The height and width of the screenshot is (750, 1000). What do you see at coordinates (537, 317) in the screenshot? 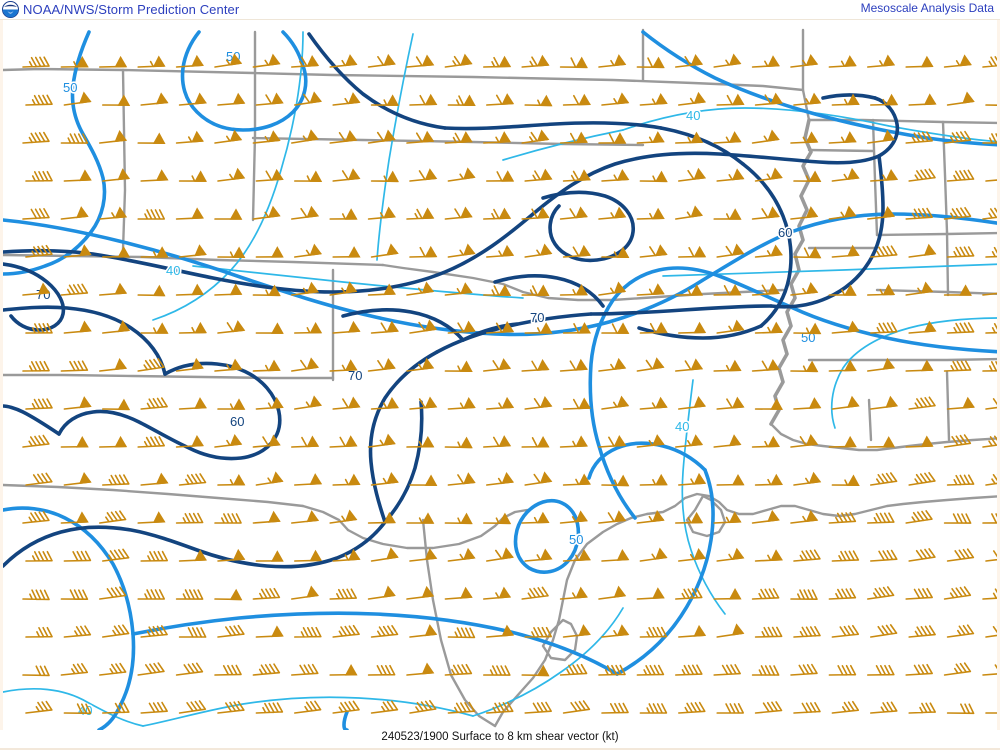
I see `contour-label: 70` at bounding box center [537, 317].